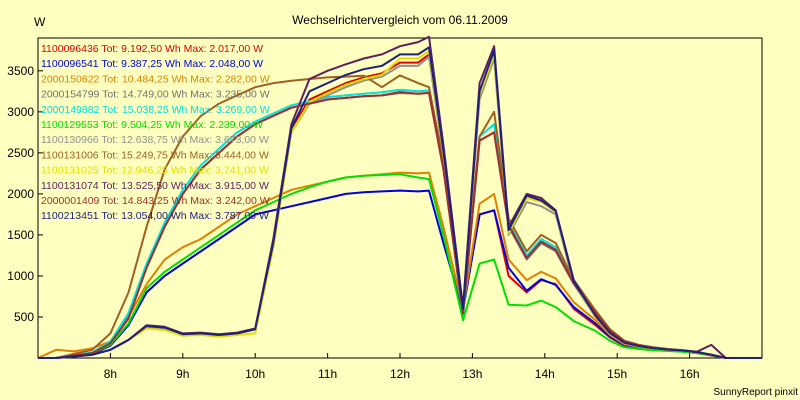 Image resolution: width=800 pixels, height=400 pixels. What do you see at coordinates (182, 374) in the screenshot?
I see `x-tick-label: 9h` at bounding box center [182, 374].